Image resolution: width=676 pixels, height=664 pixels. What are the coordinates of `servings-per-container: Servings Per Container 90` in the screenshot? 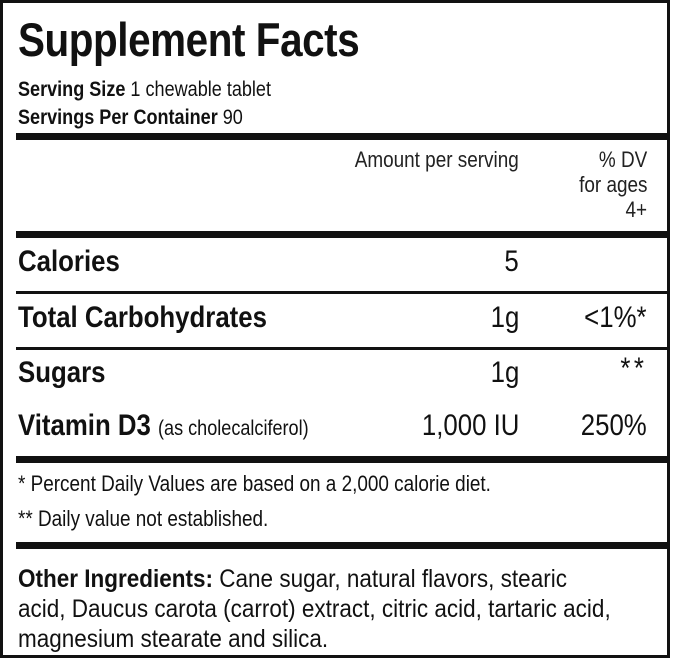 It's located at (148, 118).